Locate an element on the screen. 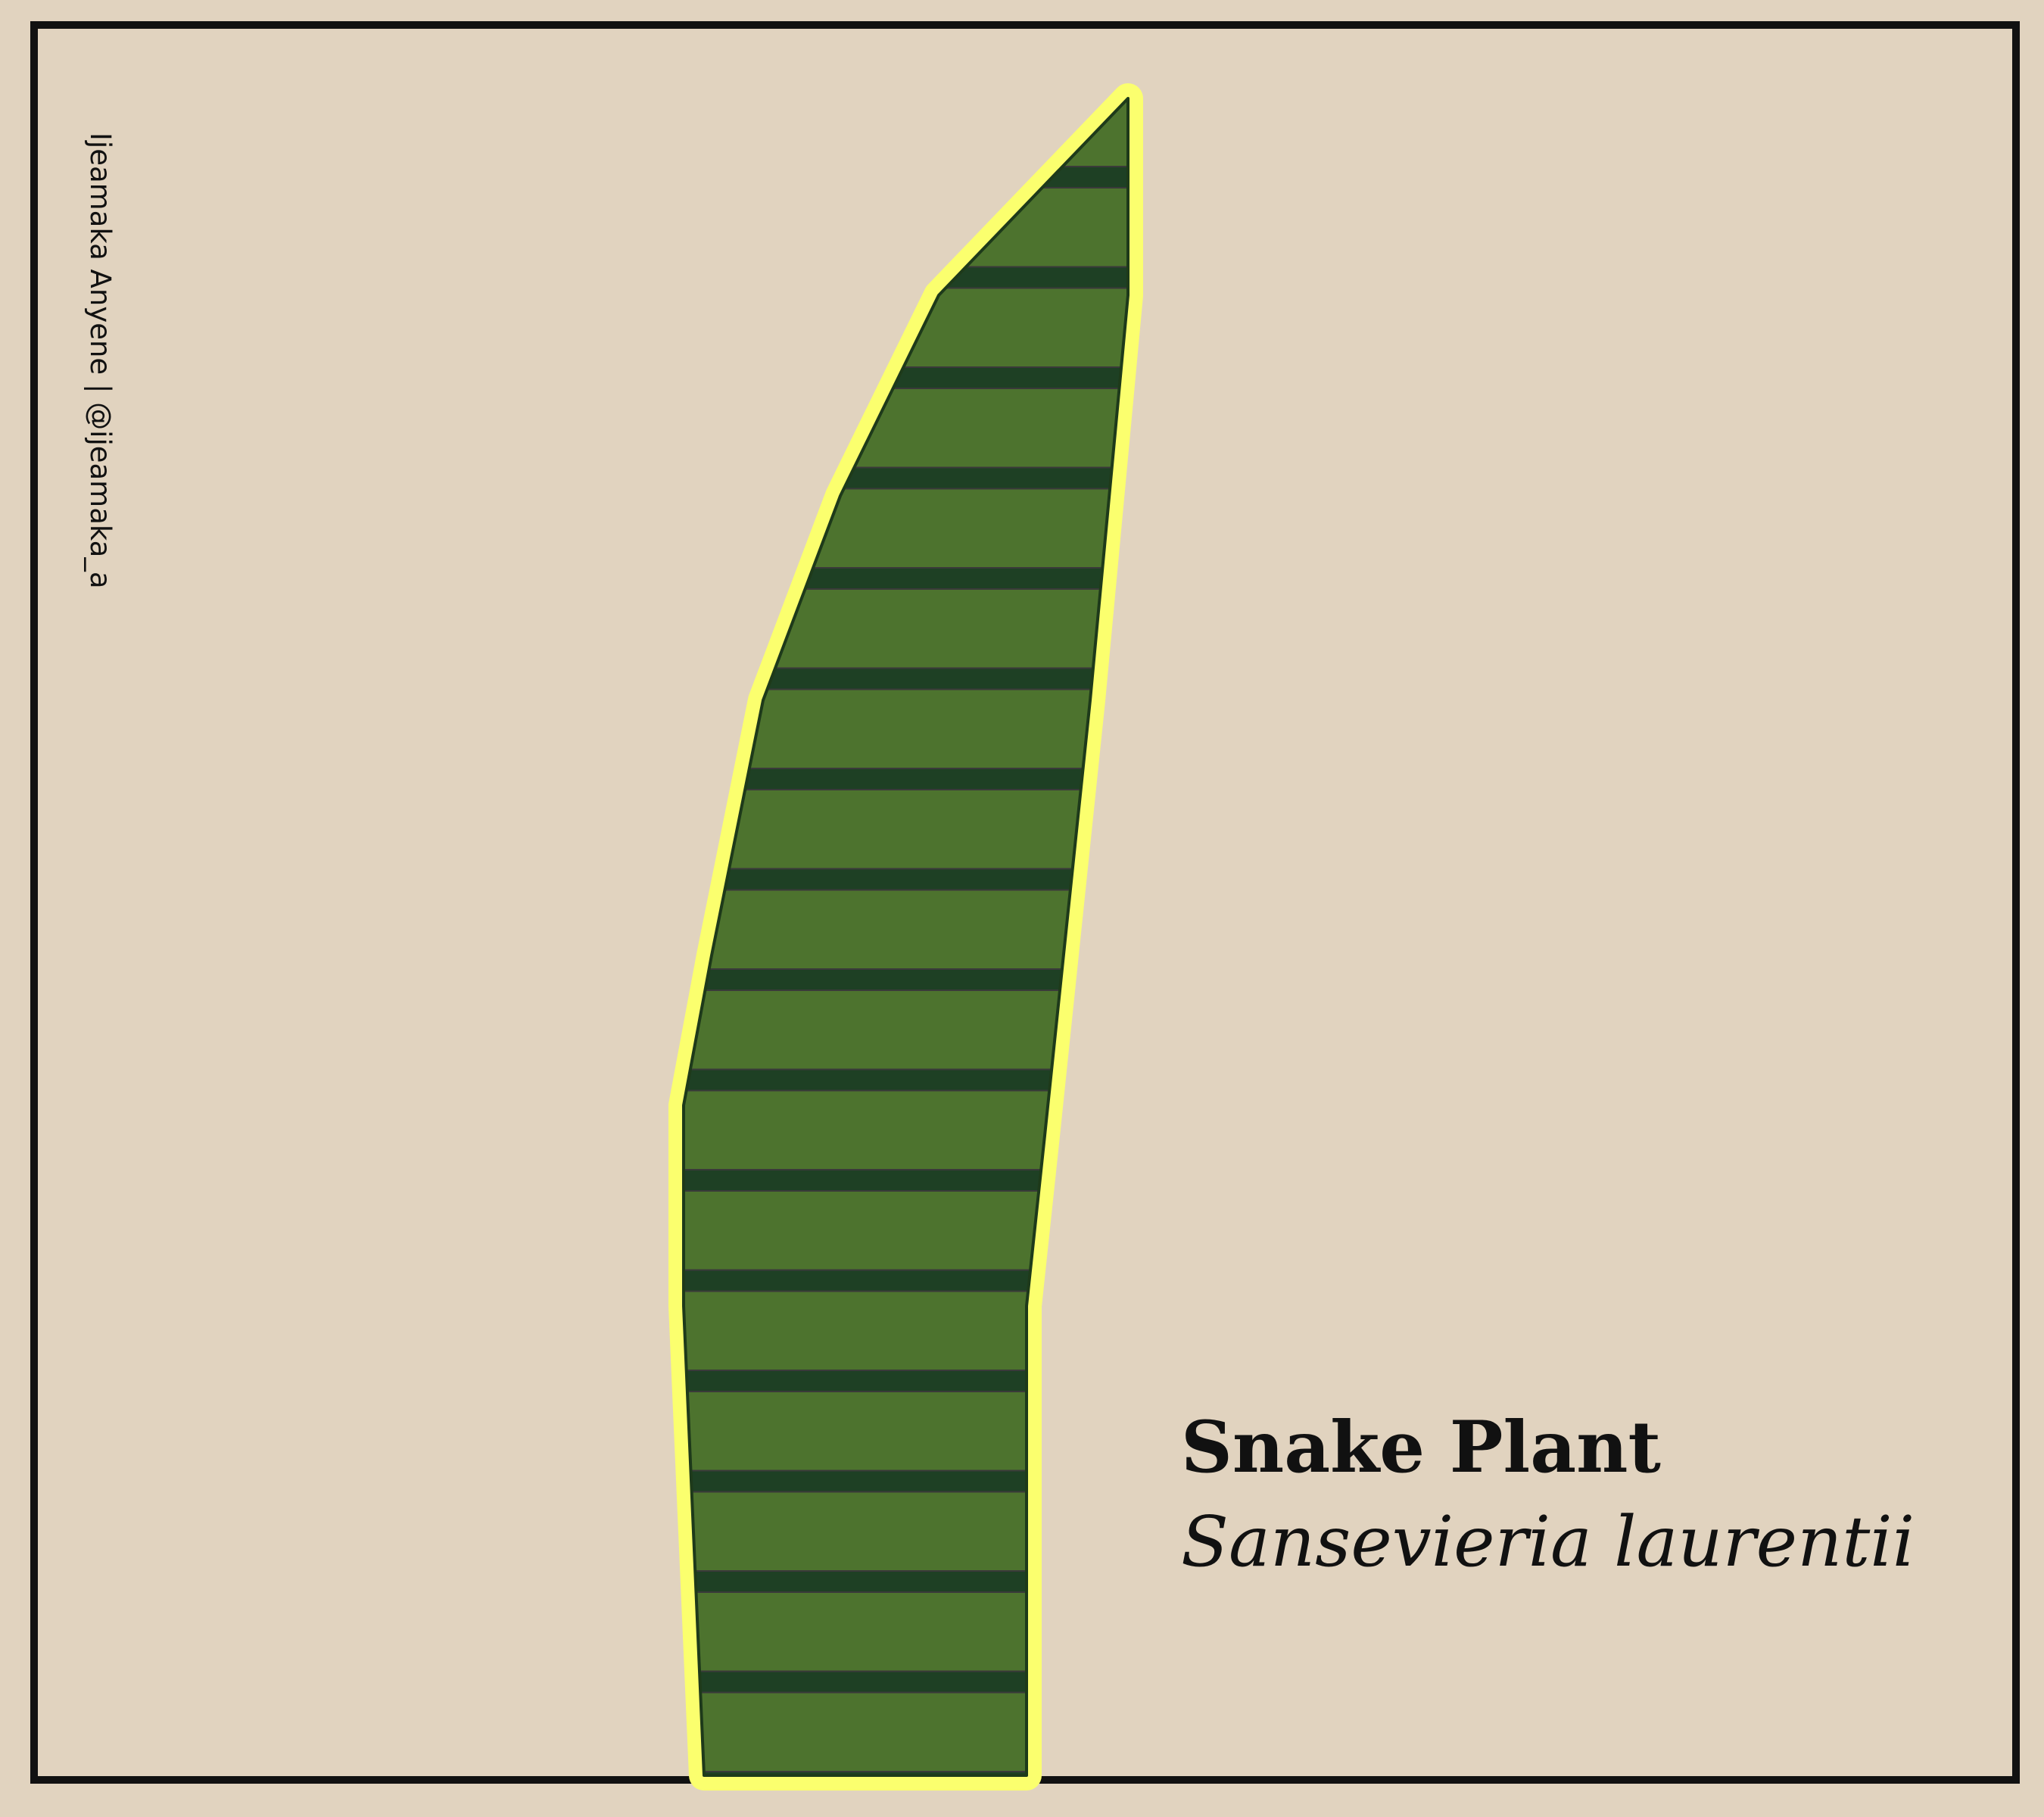  scientific-name: Sansevieria laurentii is located at coordinates (1548, 1541).